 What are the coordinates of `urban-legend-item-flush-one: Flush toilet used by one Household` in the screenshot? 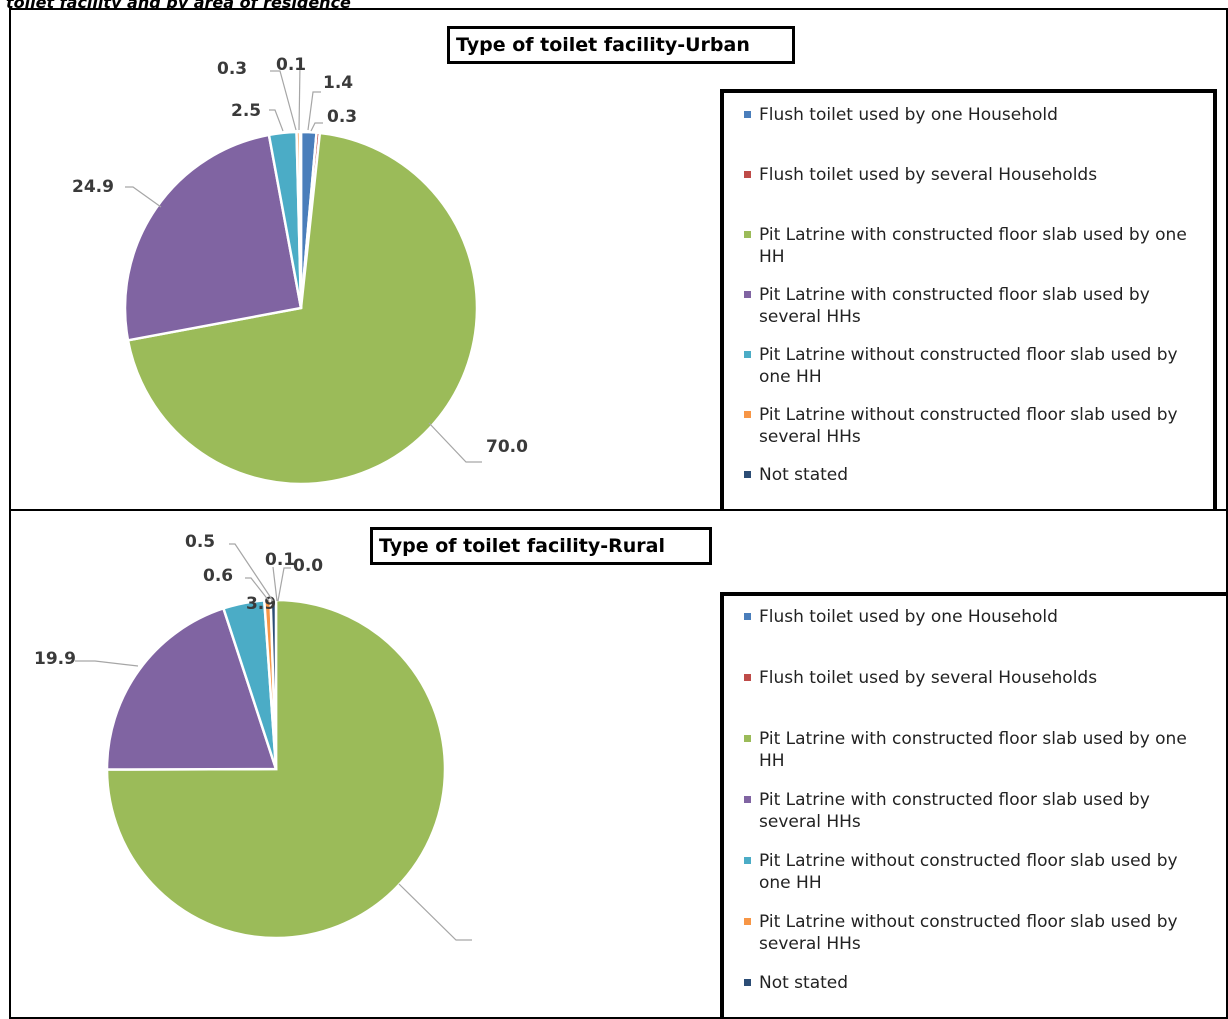 It's located at (979, 115).